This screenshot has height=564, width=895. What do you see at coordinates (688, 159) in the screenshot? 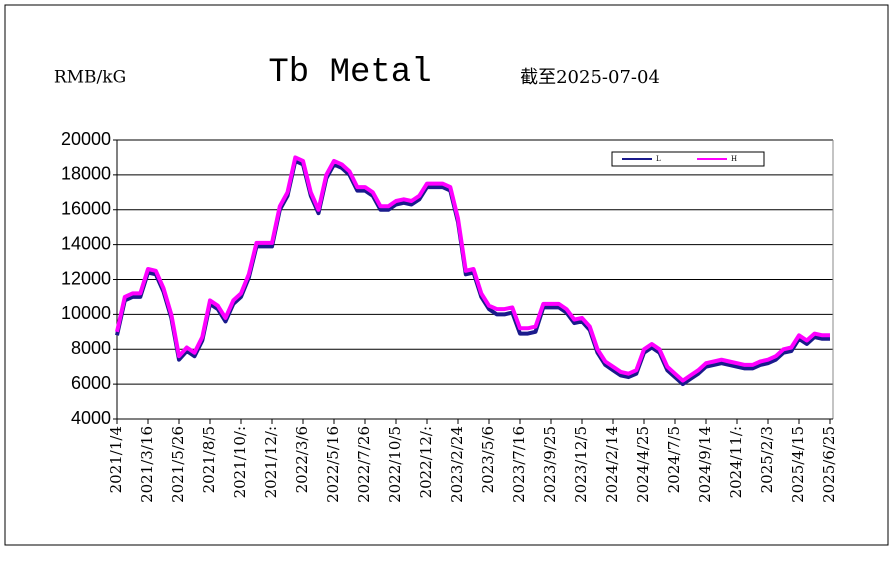
I see `legend-box` at bounding box center [688, 159].